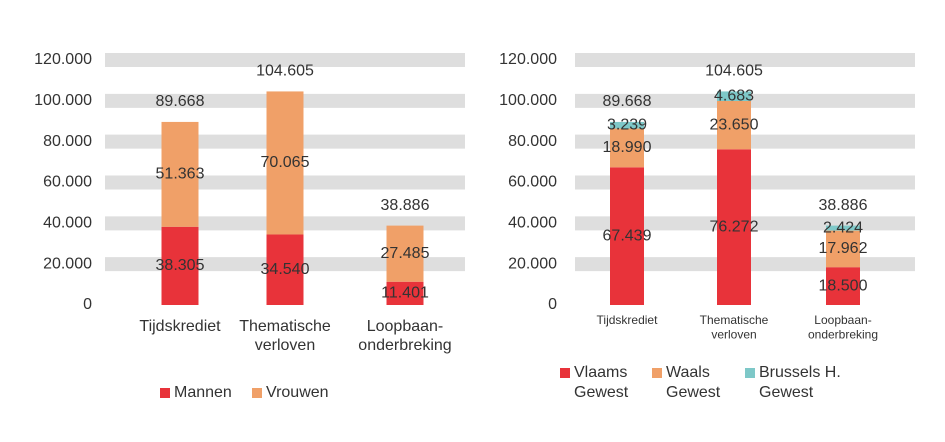  Describe the element at coordinates (688, 372) in the screenshot. I see `legend-label-line: Waals` at that location.